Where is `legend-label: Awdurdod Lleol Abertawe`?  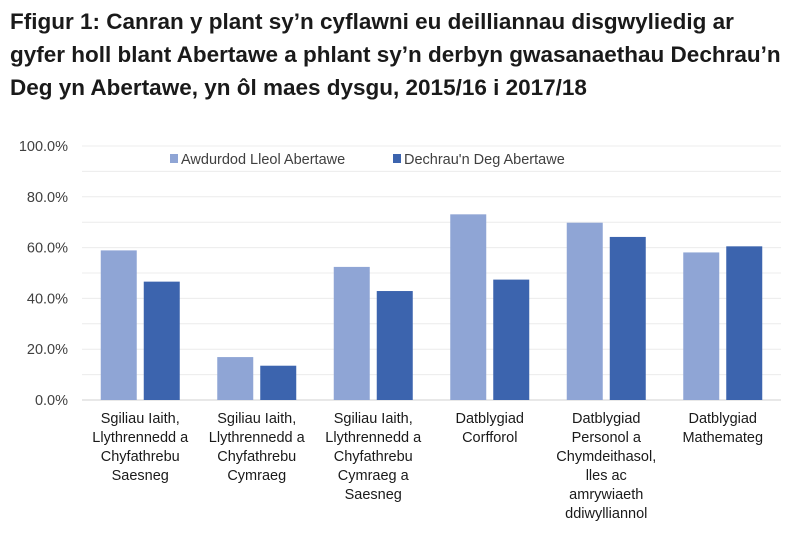
legend-label: Awdurdod Lleol Abertawe is located at coordinates (263, 160).